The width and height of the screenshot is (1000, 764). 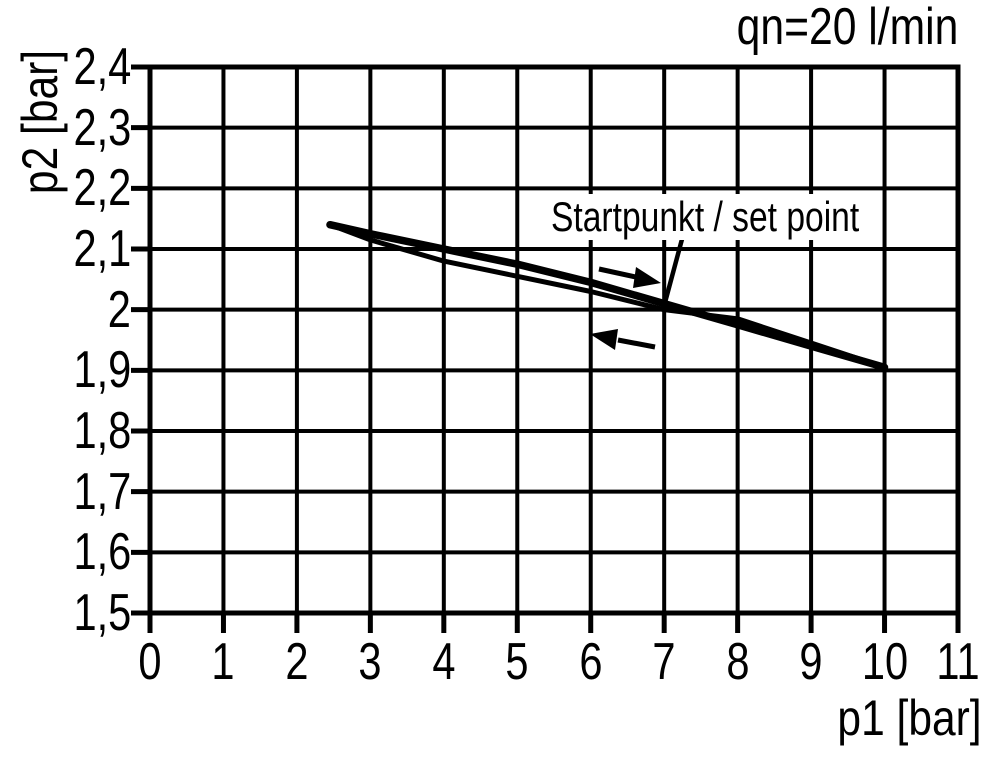 What do you see at coordinates (297, 662) in the screenshot?
I see `x-tick-label: 2` at bounding box center [297, 662].